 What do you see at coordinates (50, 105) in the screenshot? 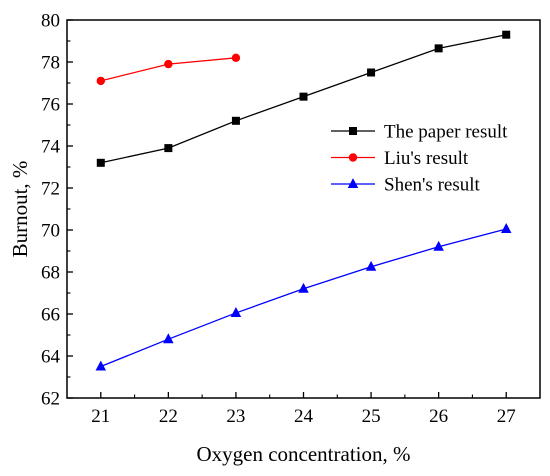
I see `y-tick-label: 76` at bounding box center [50, 105].